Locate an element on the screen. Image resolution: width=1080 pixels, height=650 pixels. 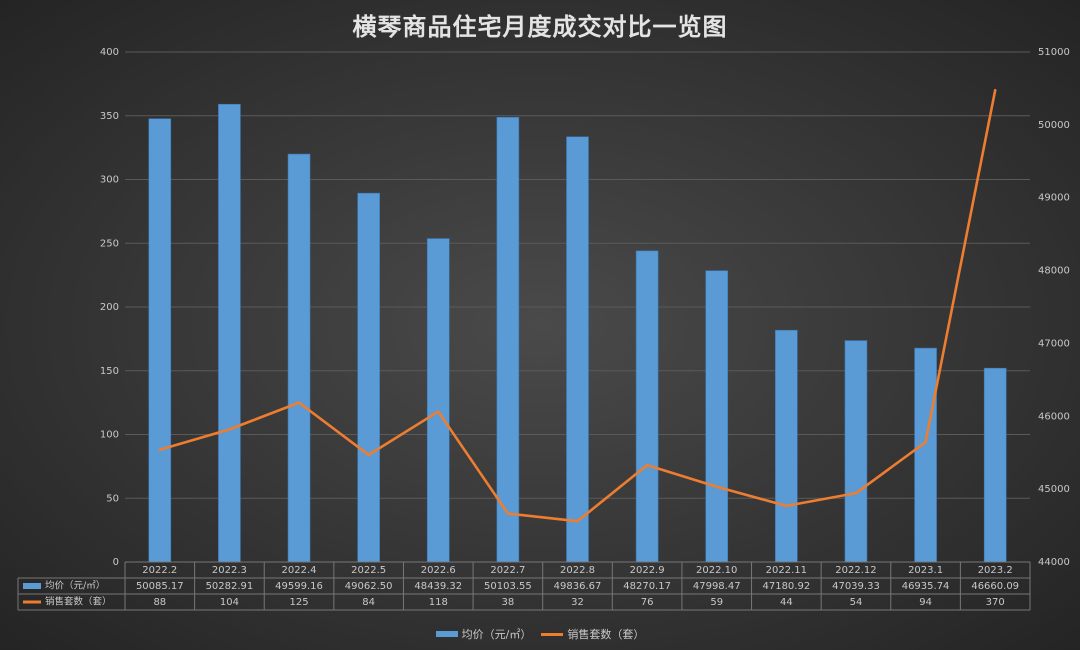
category-label: 2022.9 is located at coordinates (647, 570).